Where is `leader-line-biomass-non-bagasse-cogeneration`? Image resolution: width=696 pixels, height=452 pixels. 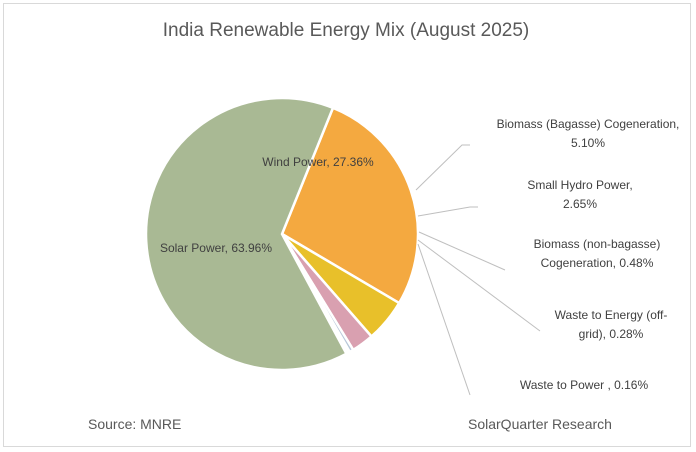
leader-line-biomass-non-bagasse-cogeneration is located at coordinates (462, 251).